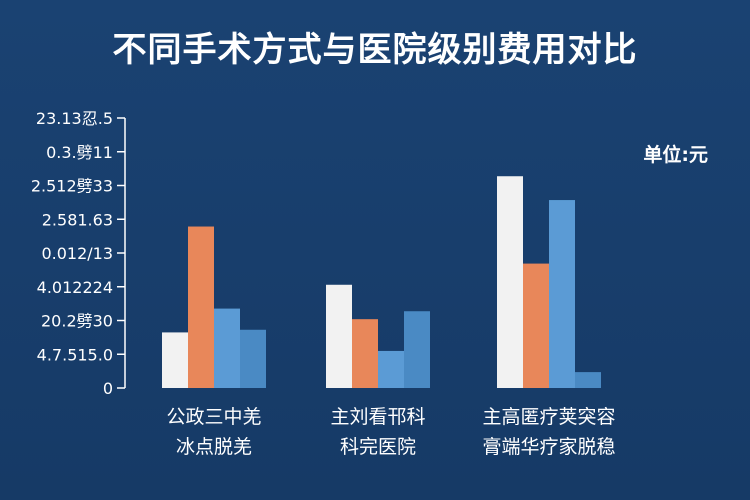 Image resolution: width=750 pixels, height=500 pixels. Describe the element at coordinates (377, 417) in the screenshot. I see `x-category-label: 主刘看邗科` at that location.